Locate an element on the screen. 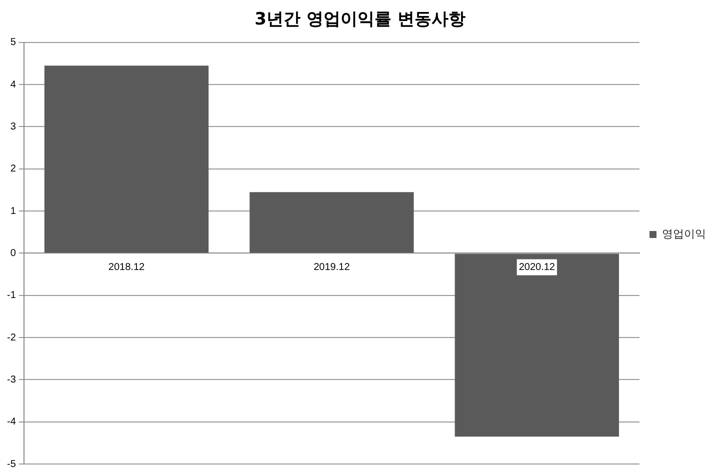 This screenshot has width=724, height=473. y-tick-label: 5 is located at coordinates (13, 42).